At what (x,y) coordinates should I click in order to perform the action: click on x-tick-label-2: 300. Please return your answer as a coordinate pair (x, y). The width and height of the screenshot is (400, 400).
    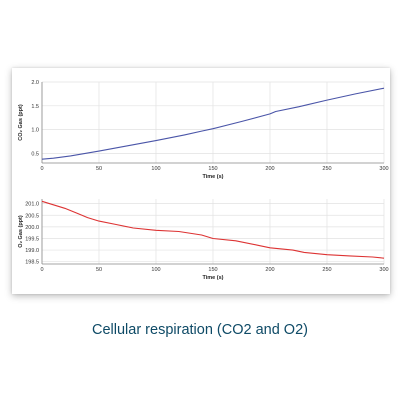
    Looking at the image, I should click on (383, 270).